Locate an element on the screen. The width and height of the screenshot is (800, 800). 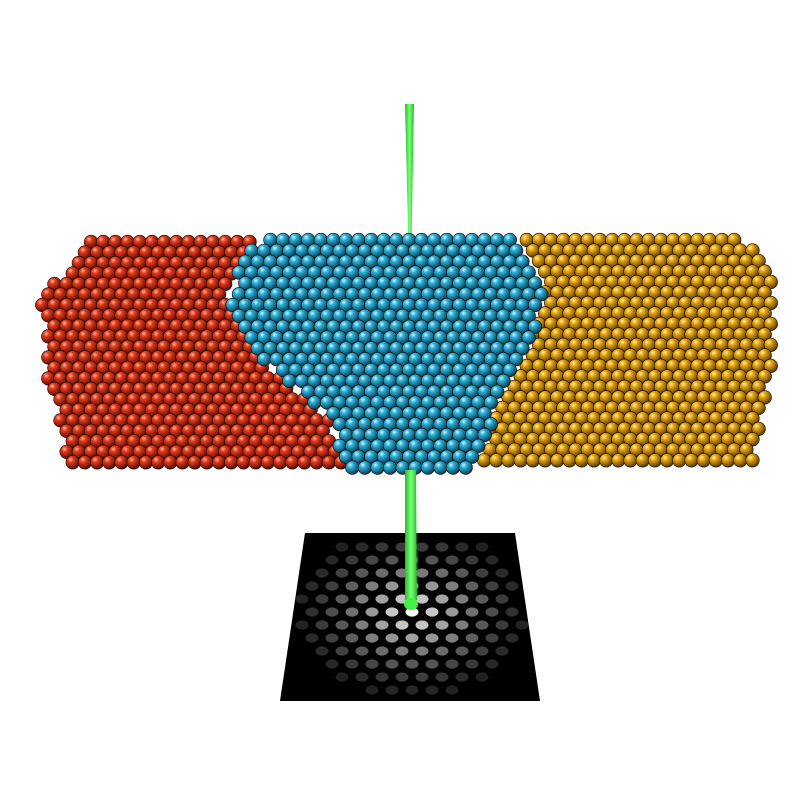
red-grain is located at coordinates (192, 352).